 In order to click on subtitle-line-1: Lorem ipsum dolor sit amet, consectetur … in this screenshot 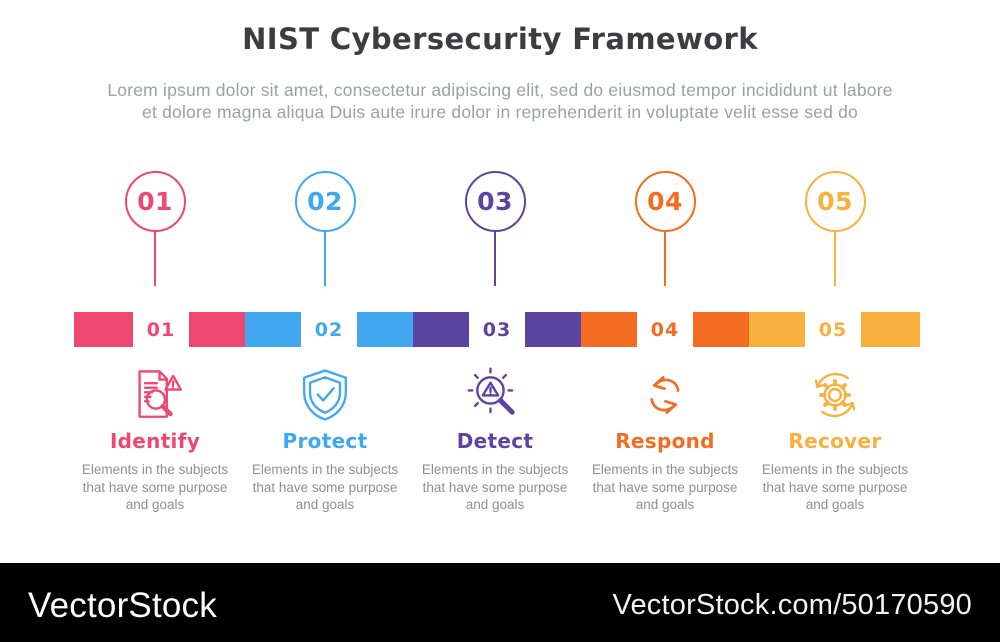, I will do `click(500, 90)`.